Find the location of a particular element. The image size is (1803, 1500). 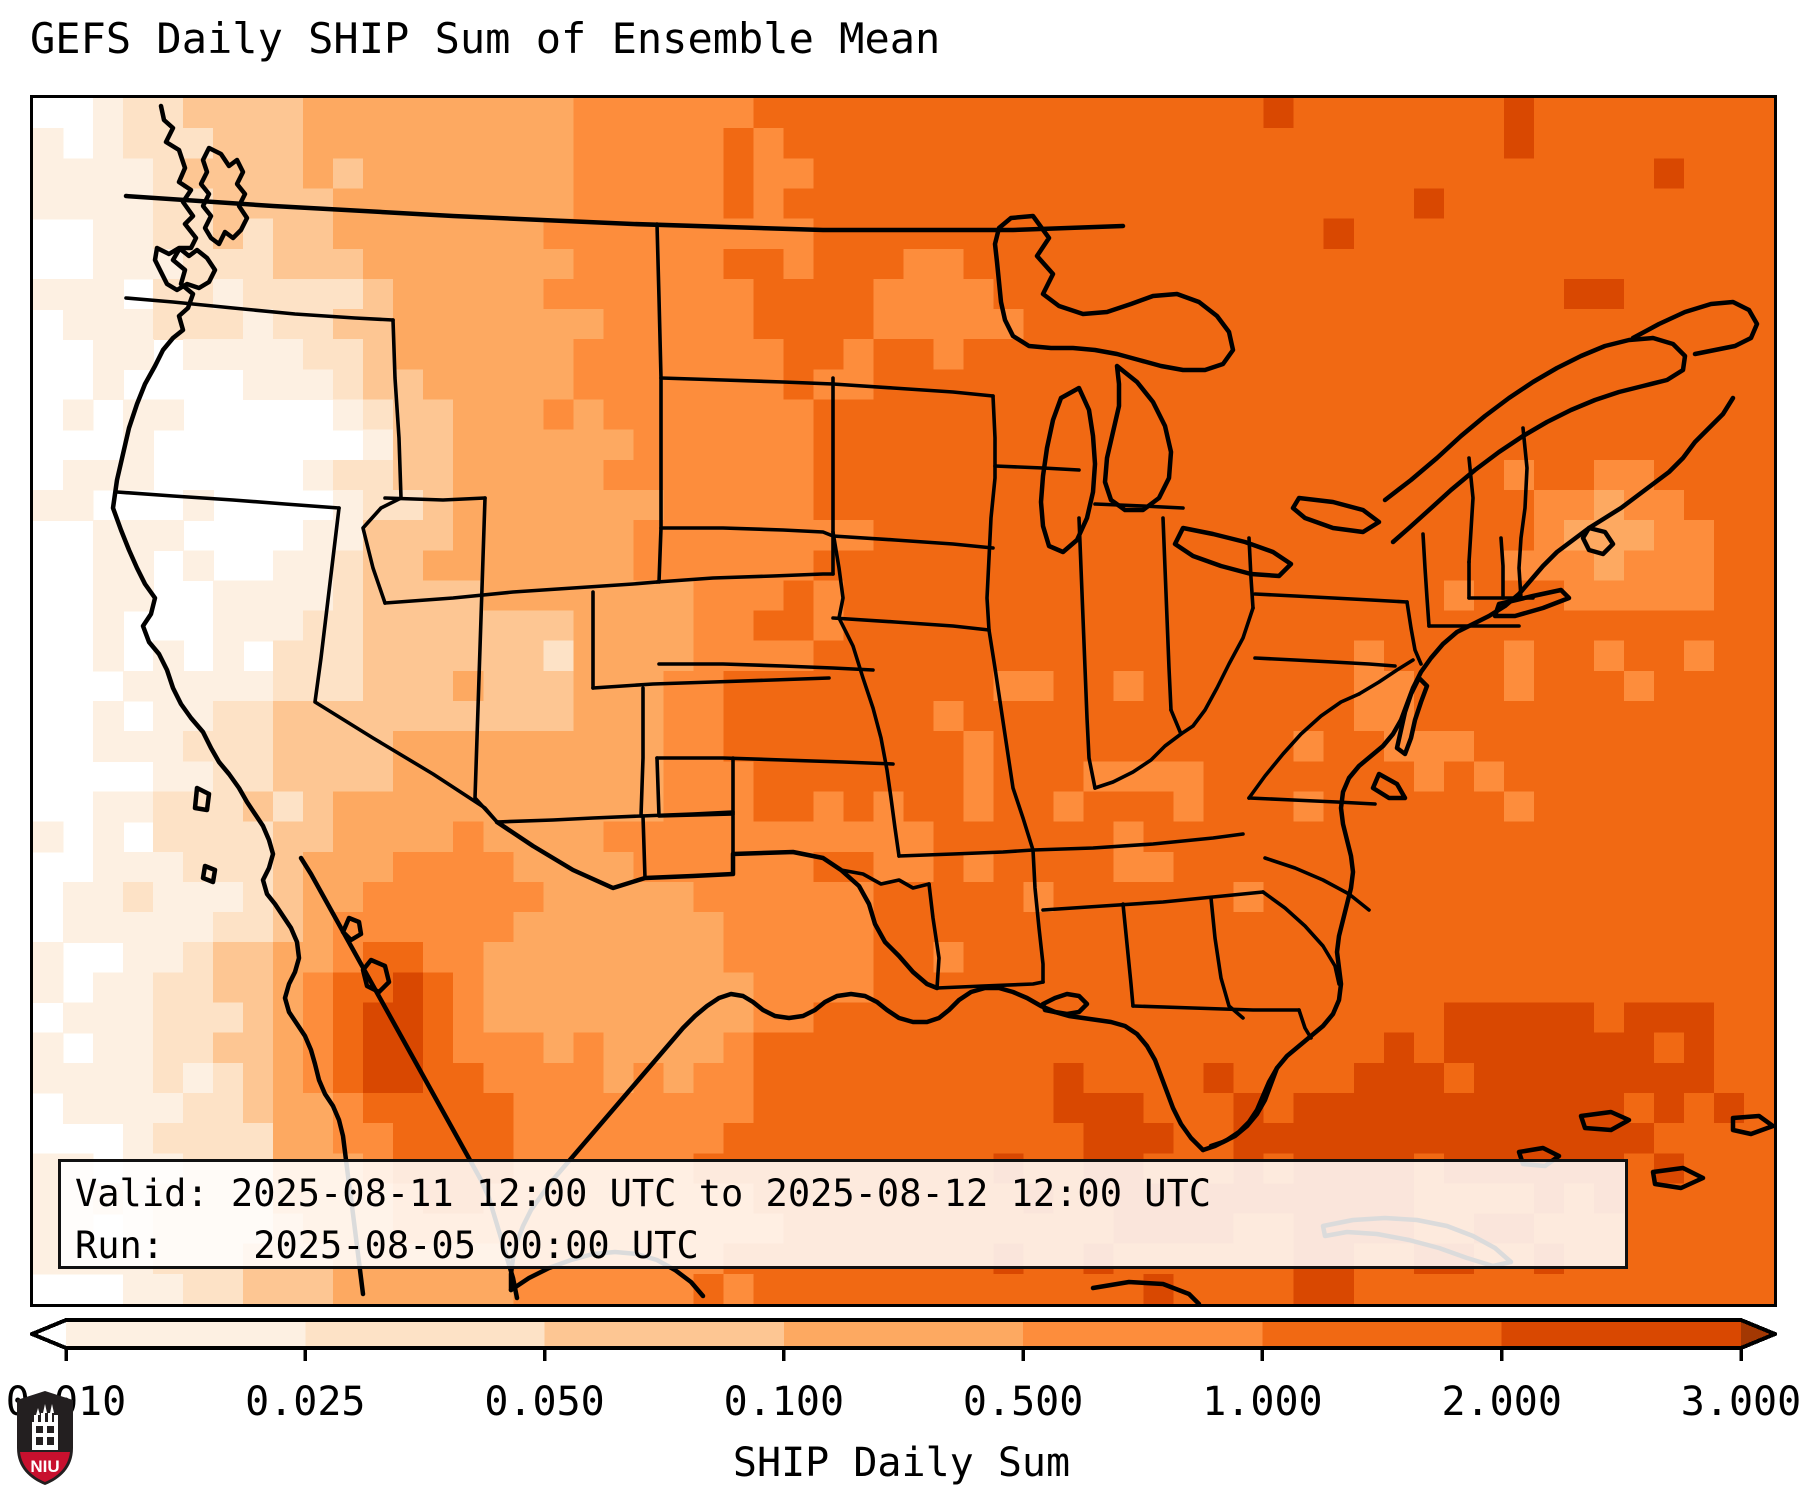

coastline-outer-banks is located at coordinates (1389, 786).